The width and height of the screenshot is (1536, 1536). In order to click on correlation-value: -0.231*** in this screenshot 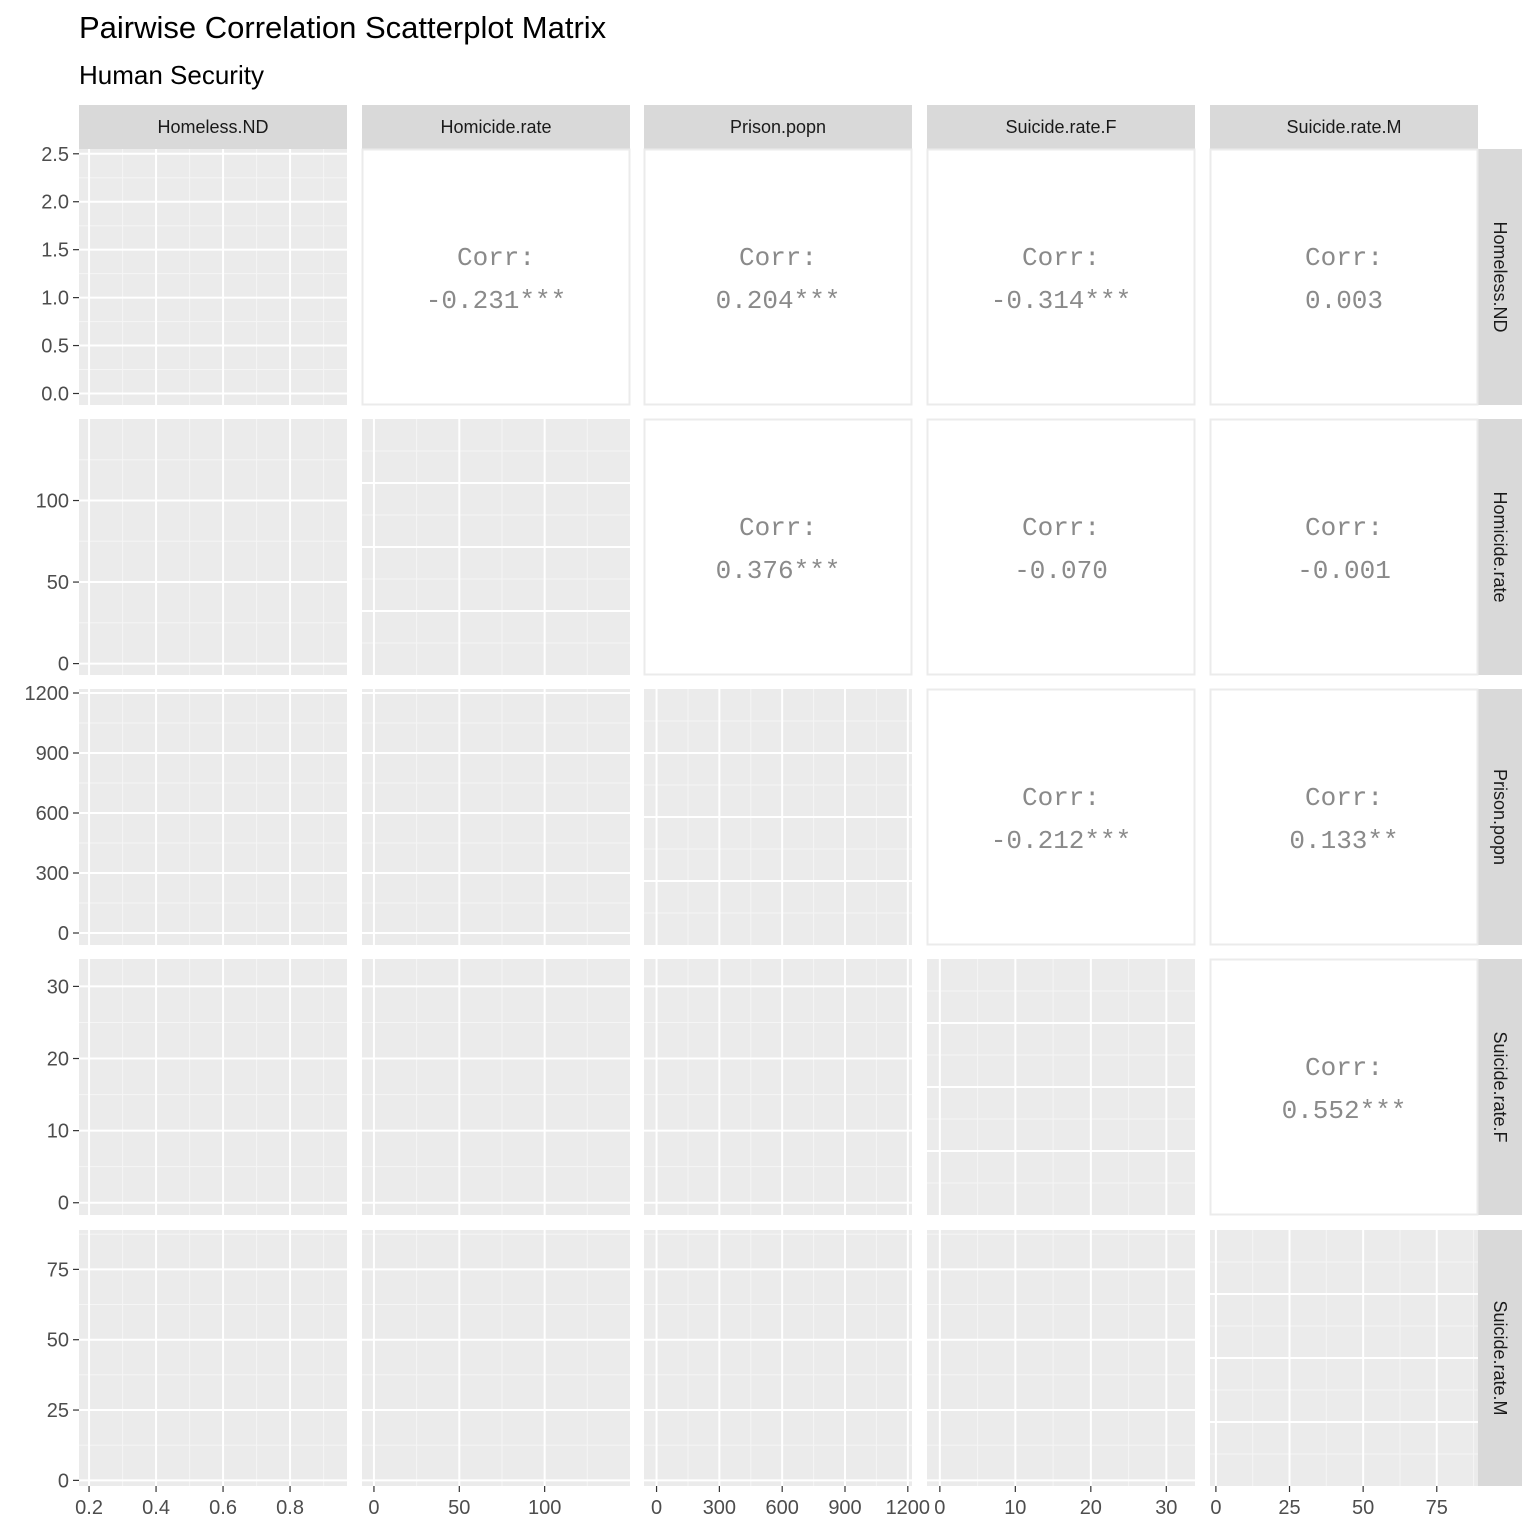, I will do `click(496, 301)`.